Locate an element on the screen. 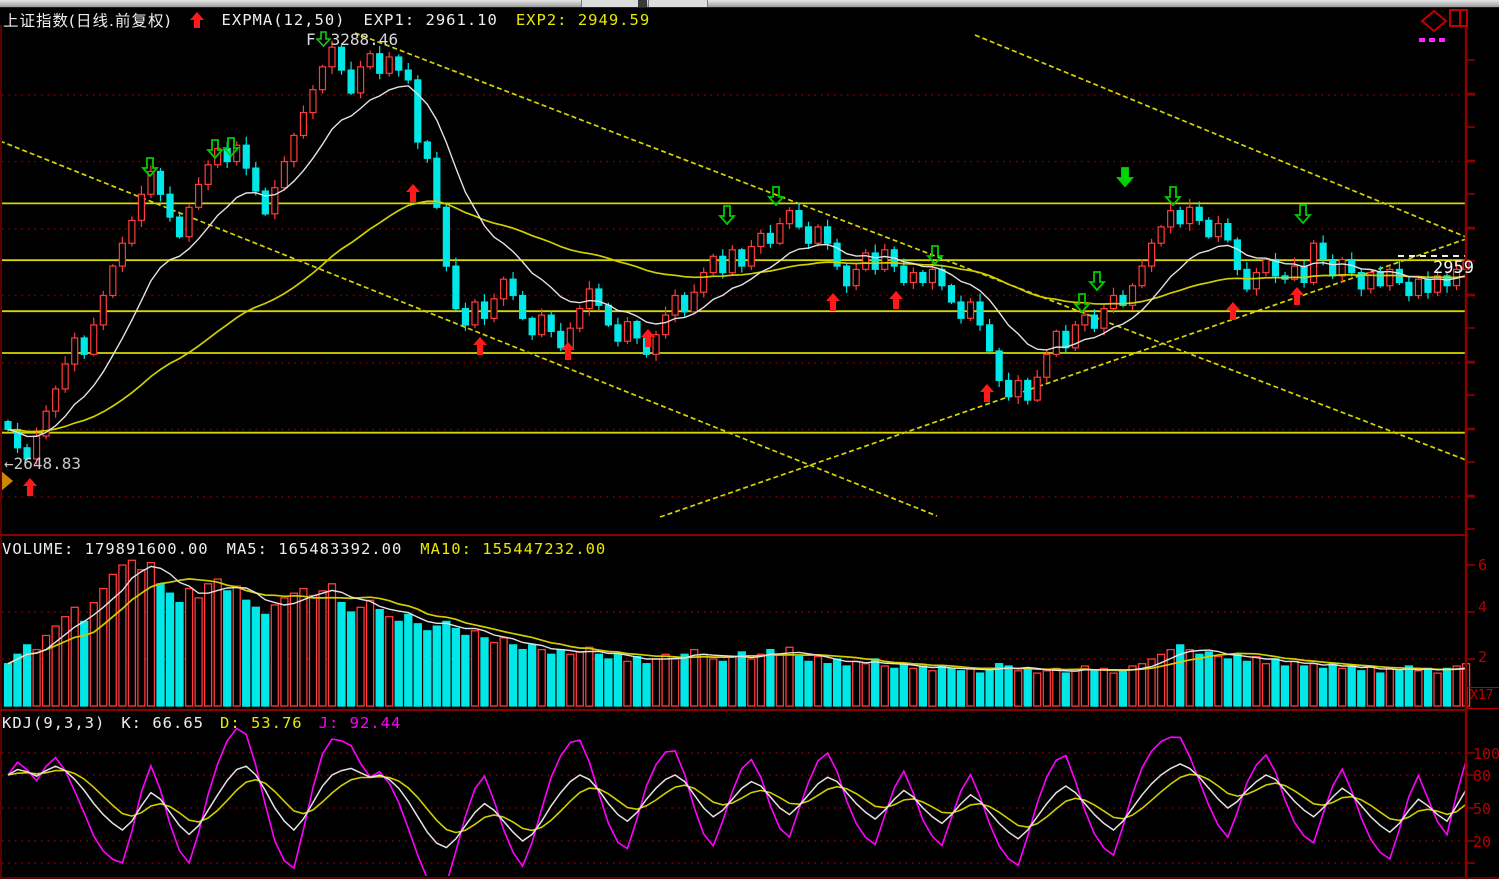  indicator-name: EXPMA(12,50) is located at coordinates (283, 20).